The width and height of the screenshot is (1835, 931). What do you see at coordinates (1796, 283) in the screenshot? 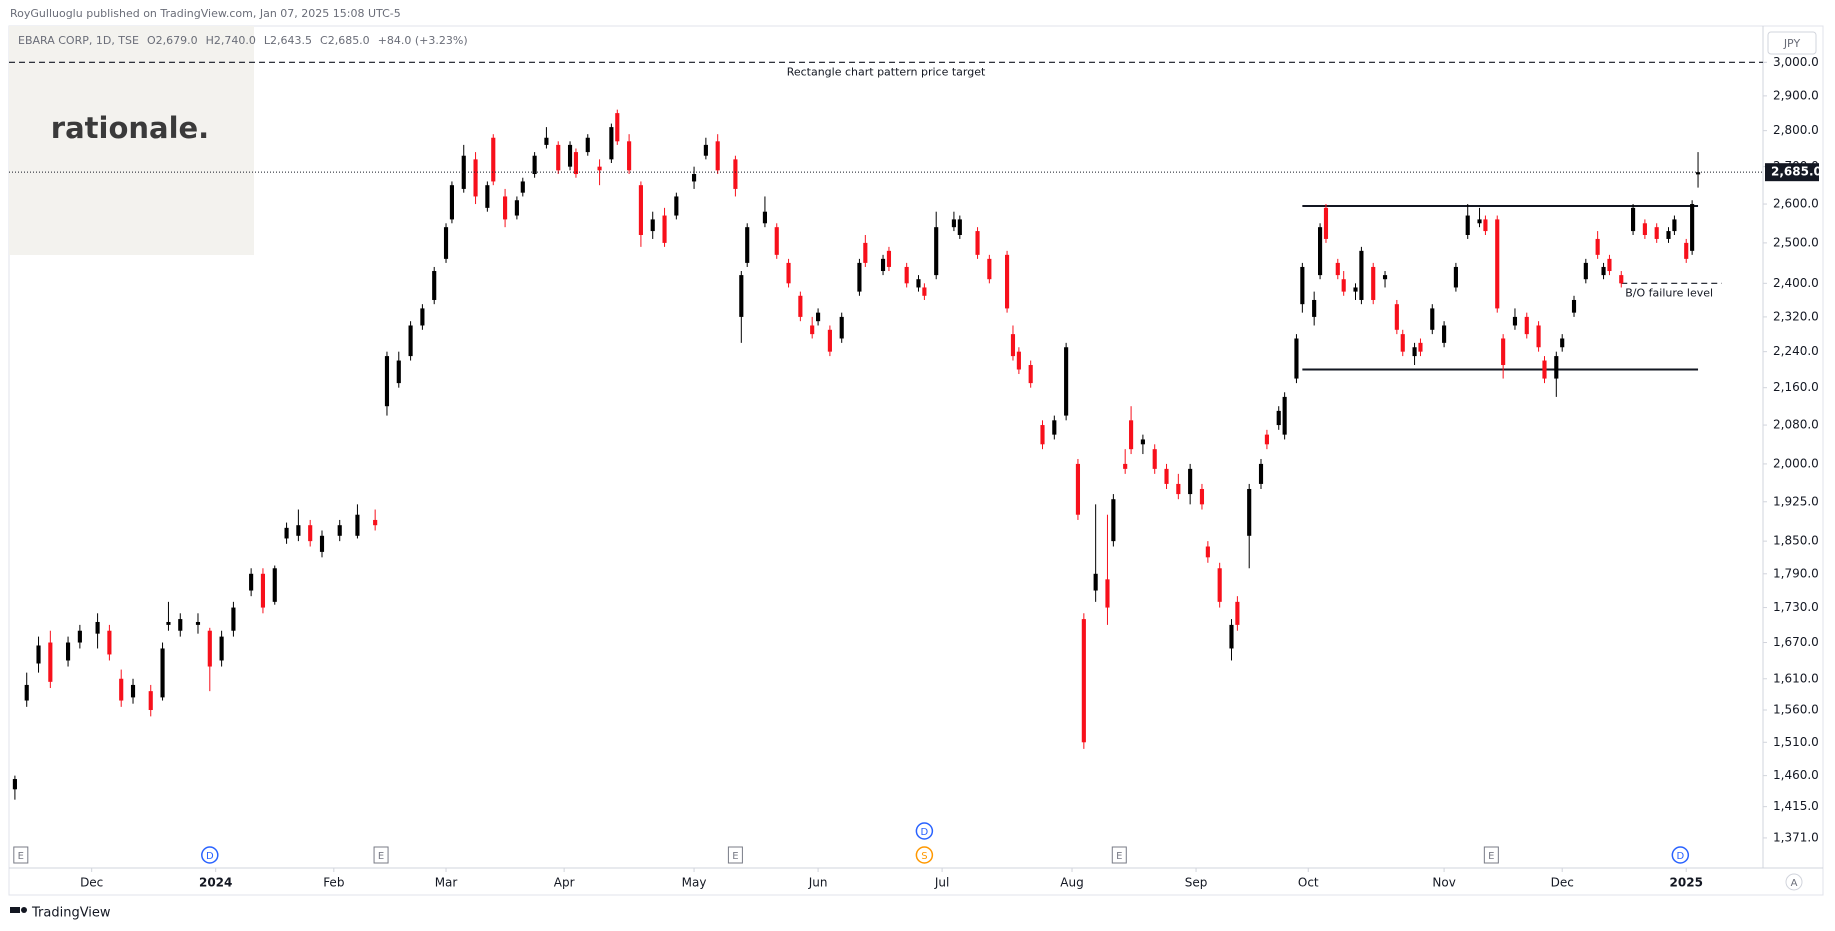
I see `y-tick-label: 2,400.0` at bounding box center [1796, 283].